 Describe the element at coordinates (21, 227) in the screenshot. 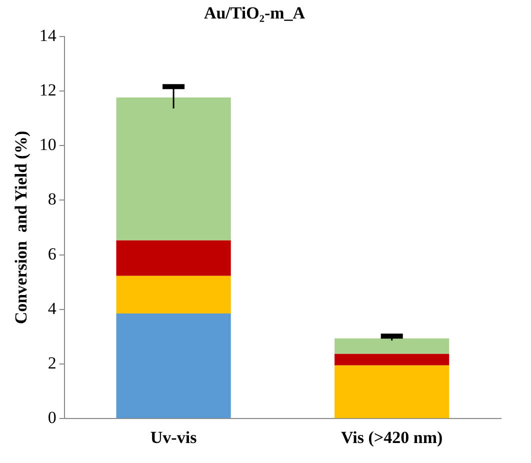

I see `y-axis-title: Conversion and Yield (%)` at that location.